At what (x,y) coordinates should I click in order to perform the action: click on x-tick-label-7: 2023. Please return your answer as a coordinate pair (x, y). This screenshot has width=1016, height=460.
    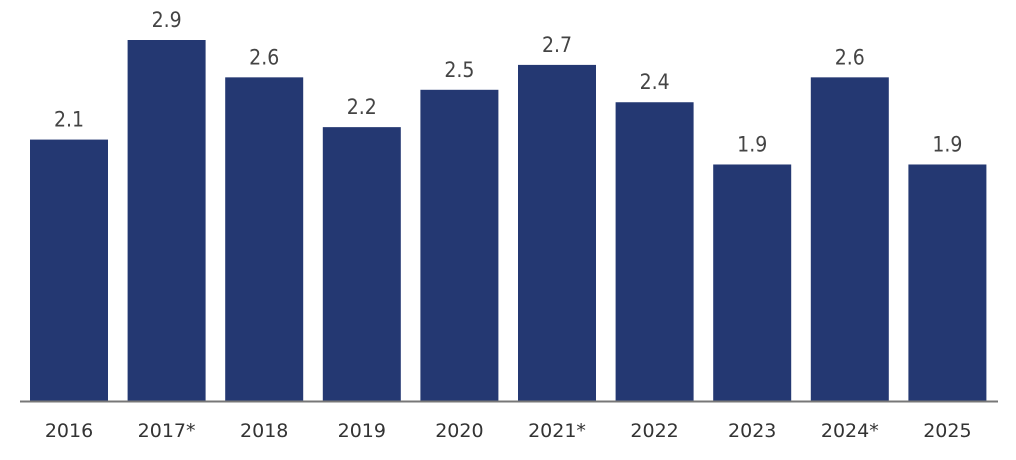
    Looking at the image, I should click on (752, 431).